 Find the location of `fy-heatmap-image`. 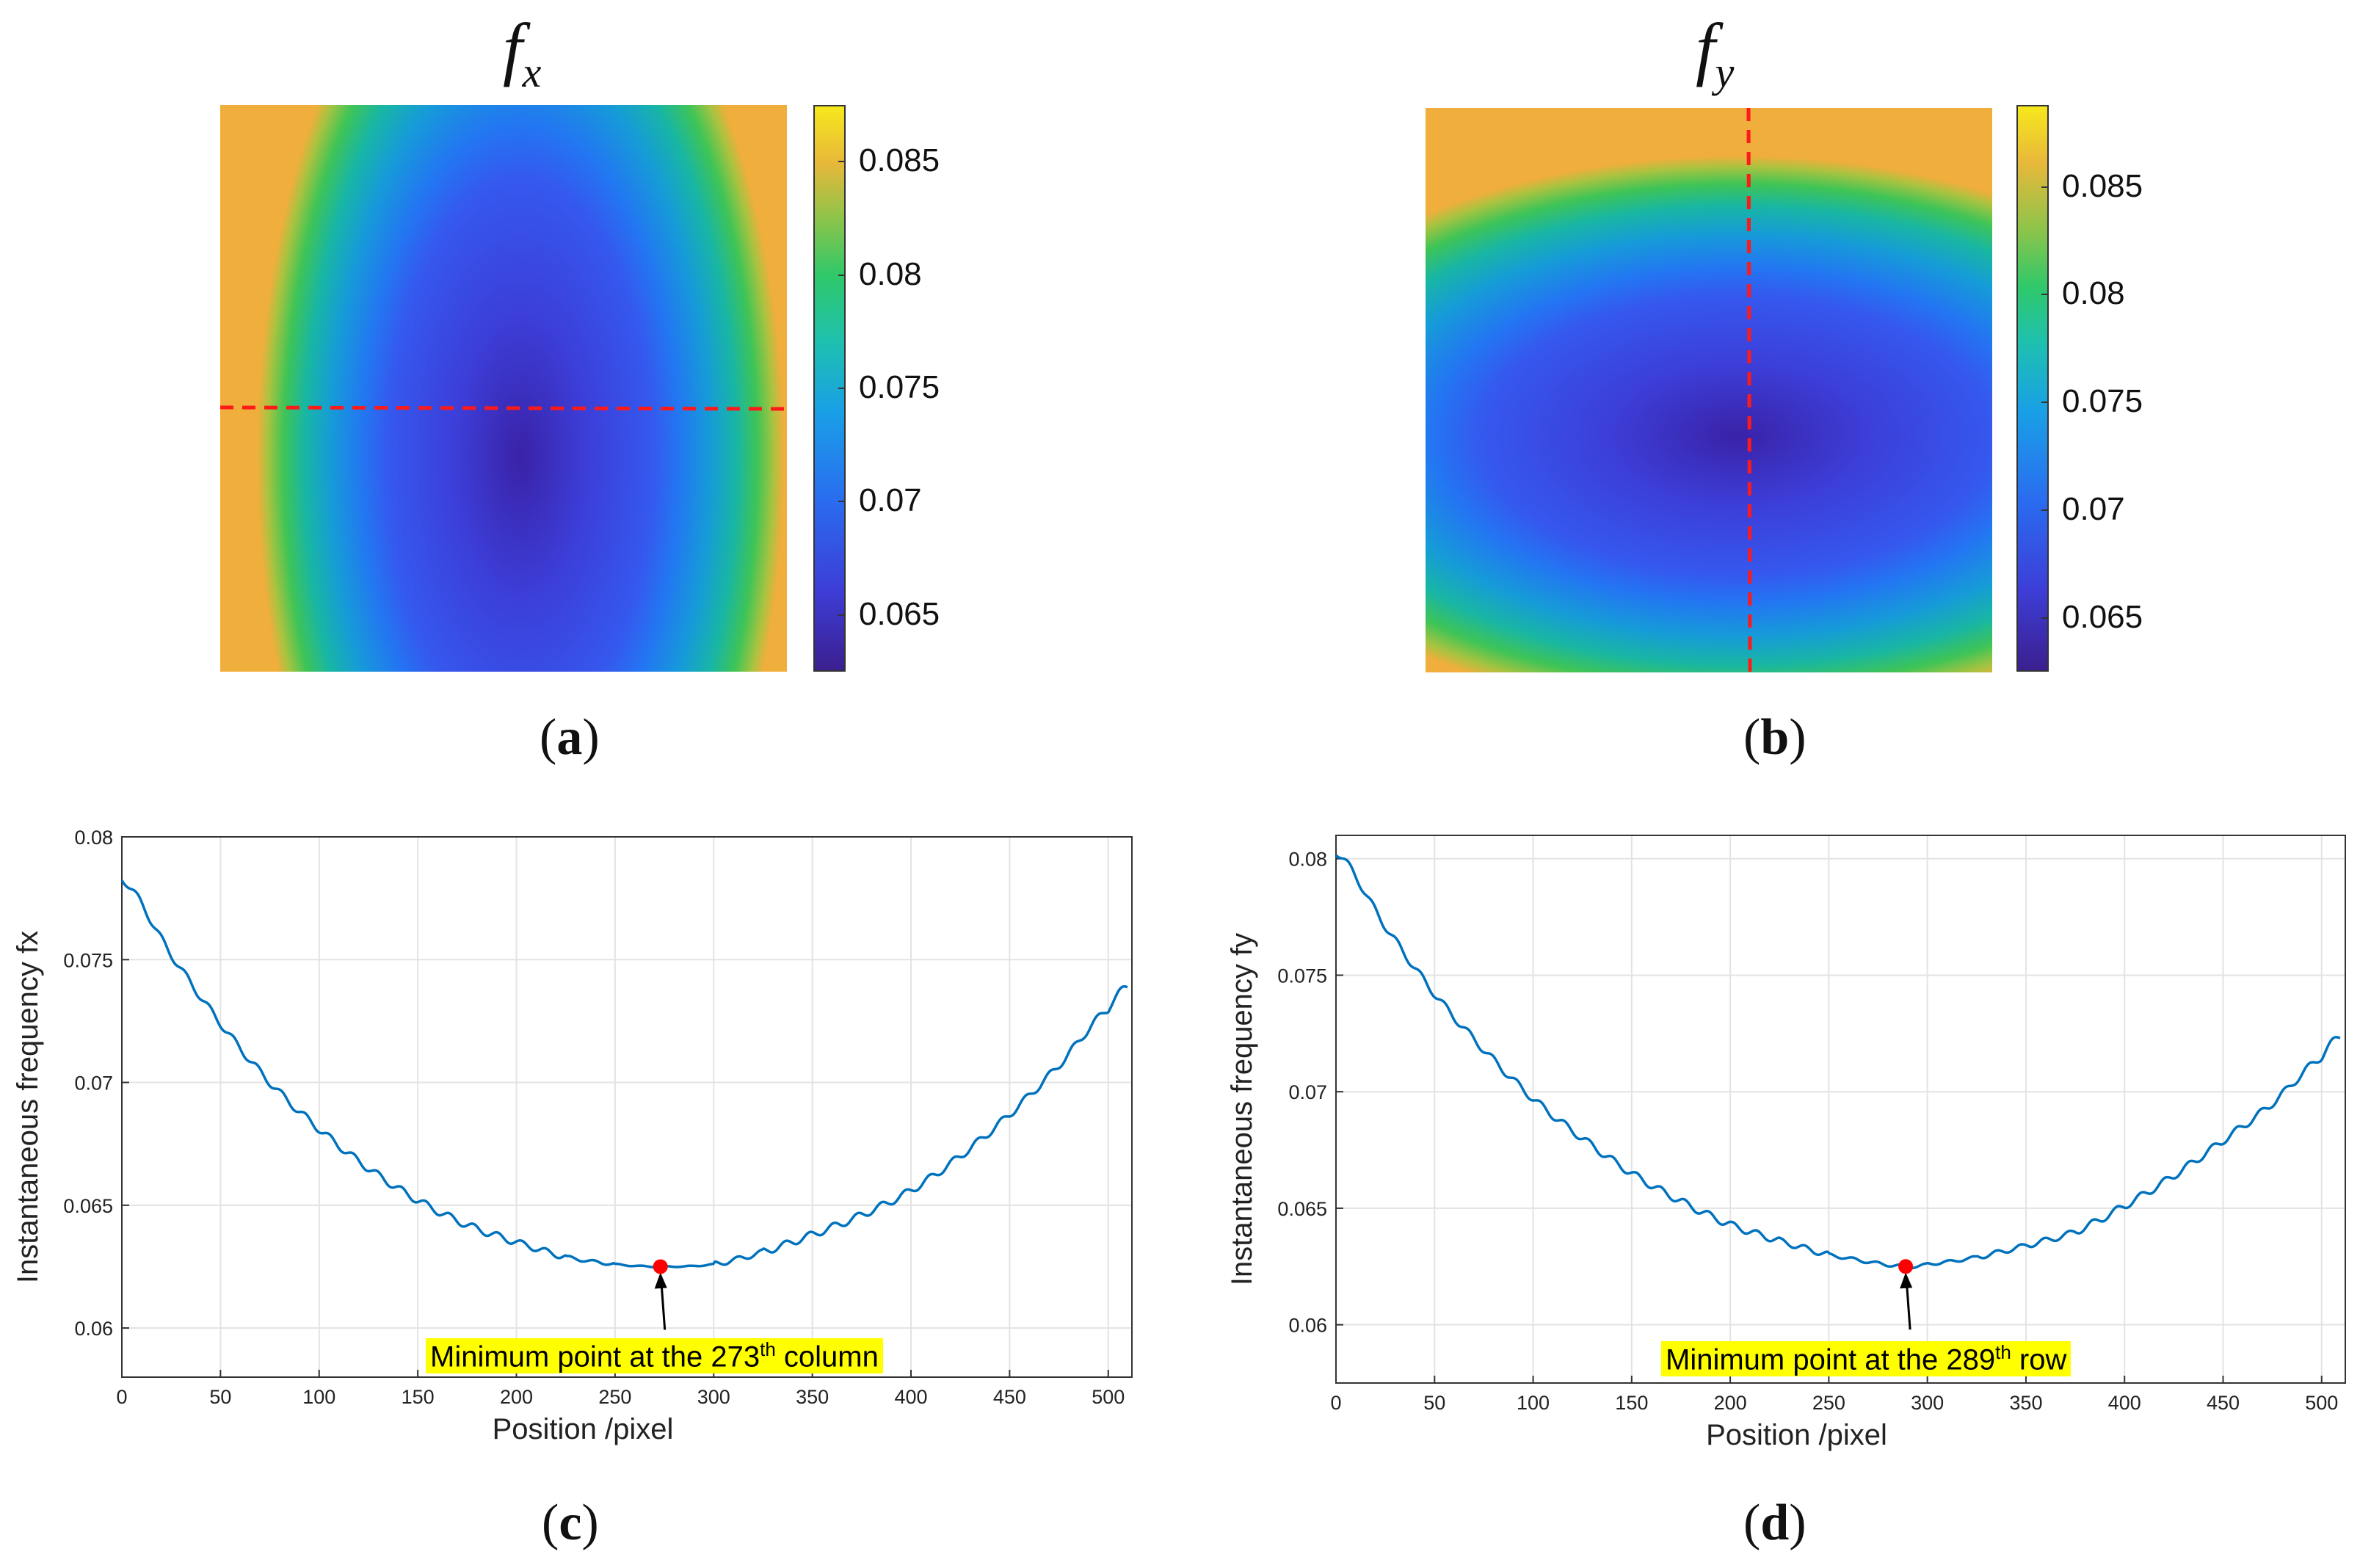

fy-heatmap-image is located at coordinates (1709, 390).